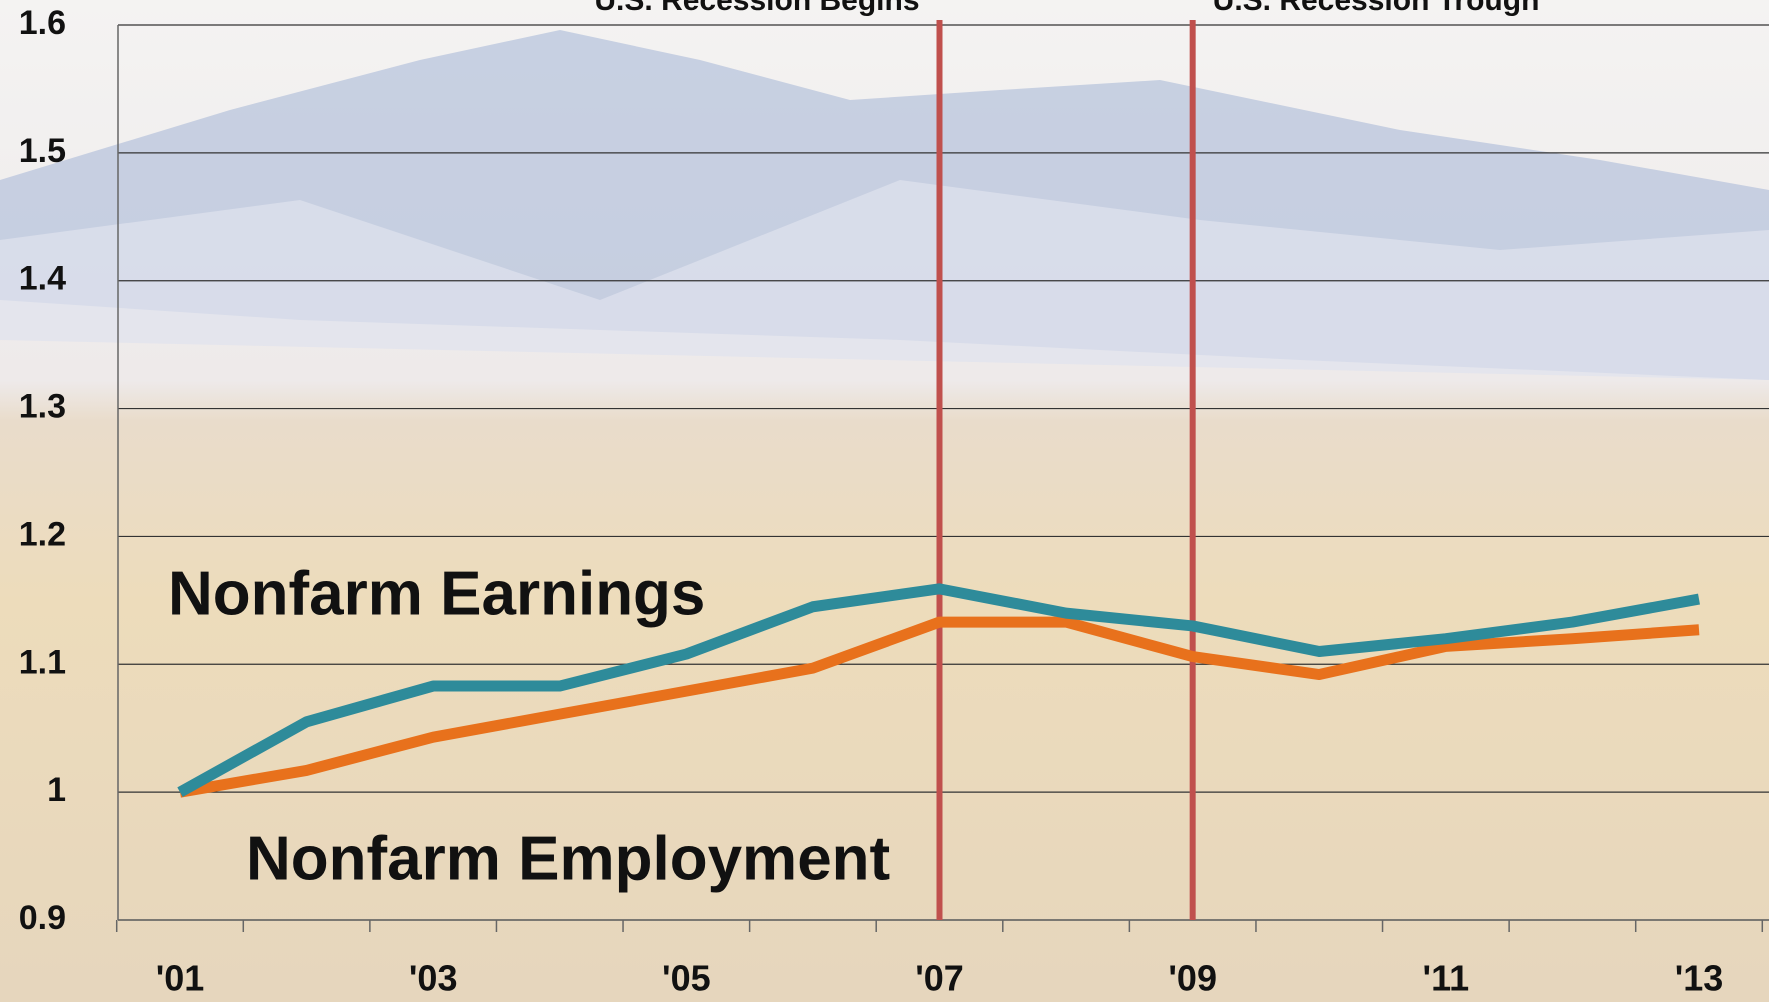 This screenshot has height=1002, width=1769. I want to click on series-label: Nonfarm Earnings, so click(436, 593).